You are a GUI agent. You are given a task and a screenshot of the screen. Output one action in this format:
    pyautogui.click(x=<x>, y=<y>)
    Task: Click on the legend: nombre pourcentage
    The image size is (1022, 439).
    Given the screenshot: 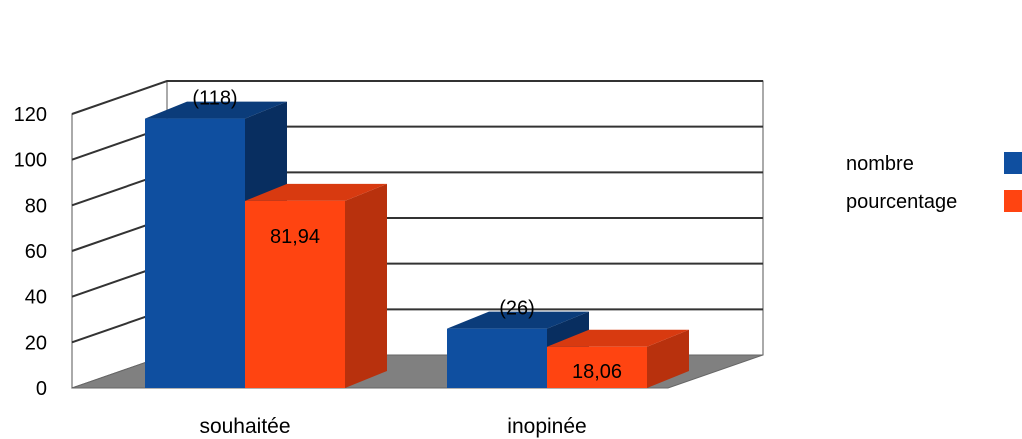 What is the action you would take?
    pyautogui.click(x=934, y=182)
    